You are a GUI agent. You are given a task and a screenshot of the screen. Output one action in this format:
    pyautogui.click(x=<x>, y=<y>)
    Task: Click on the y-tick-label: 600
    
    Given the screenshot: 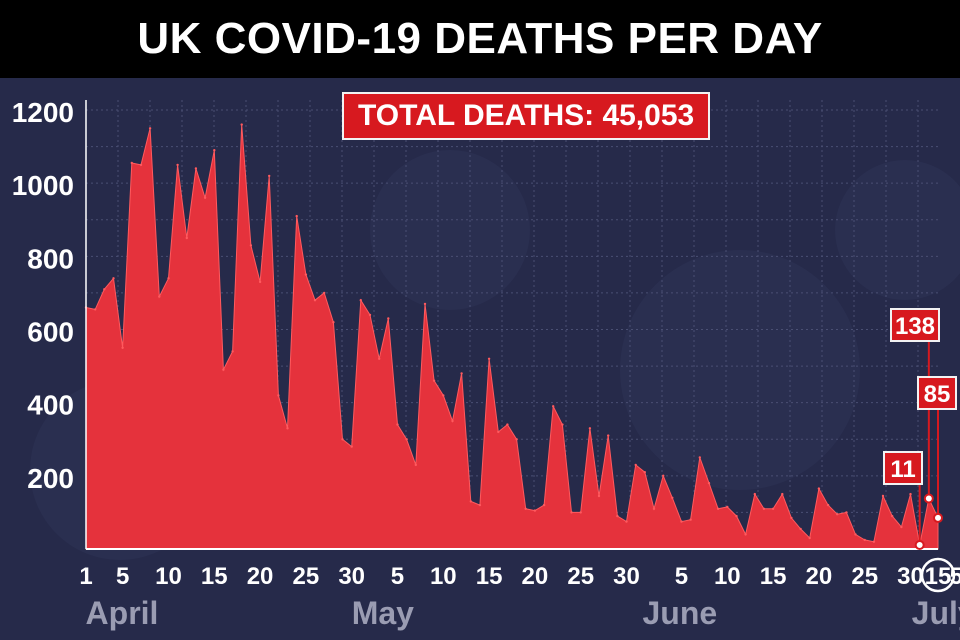 What is the action you would take?
    pyautogui.click(x=50, y=332)
    